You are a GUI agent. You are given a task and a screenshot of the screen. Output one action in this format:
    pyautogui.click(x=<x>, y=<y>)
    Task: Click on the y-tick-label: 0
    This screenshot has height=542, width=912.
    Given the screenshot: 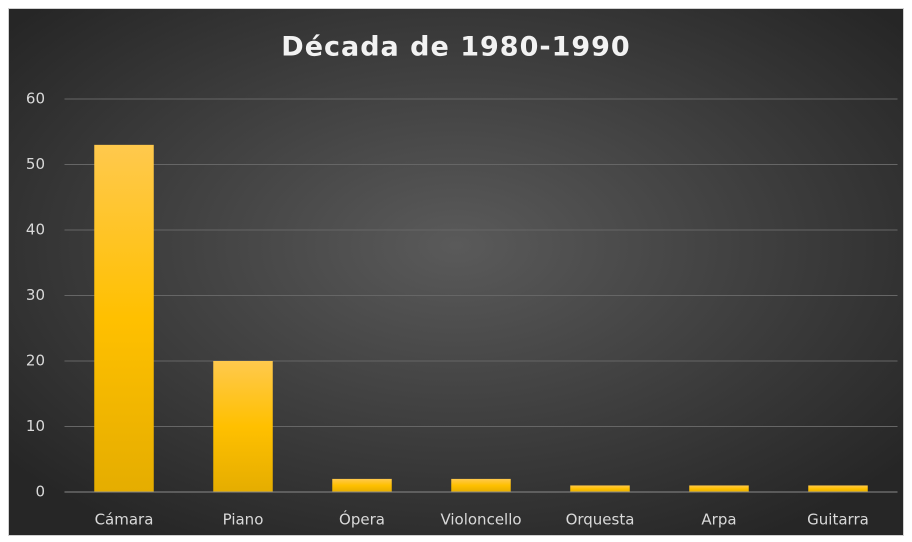 What is the action you would take?
    pyautogui.click(x=40, y=492)
    